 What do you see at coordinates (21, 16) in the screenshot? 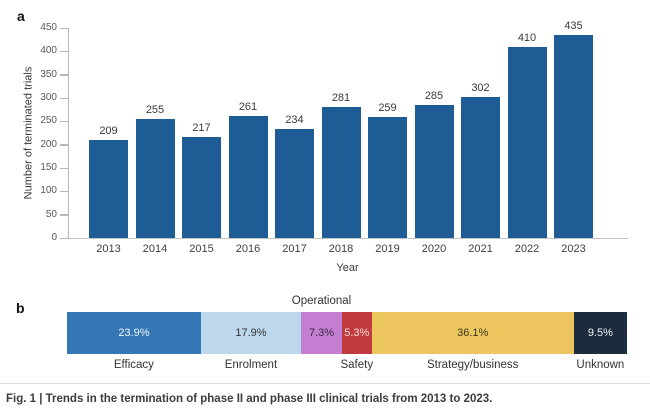
I see `panel-a-label: a` at bounding box center [21, 16].